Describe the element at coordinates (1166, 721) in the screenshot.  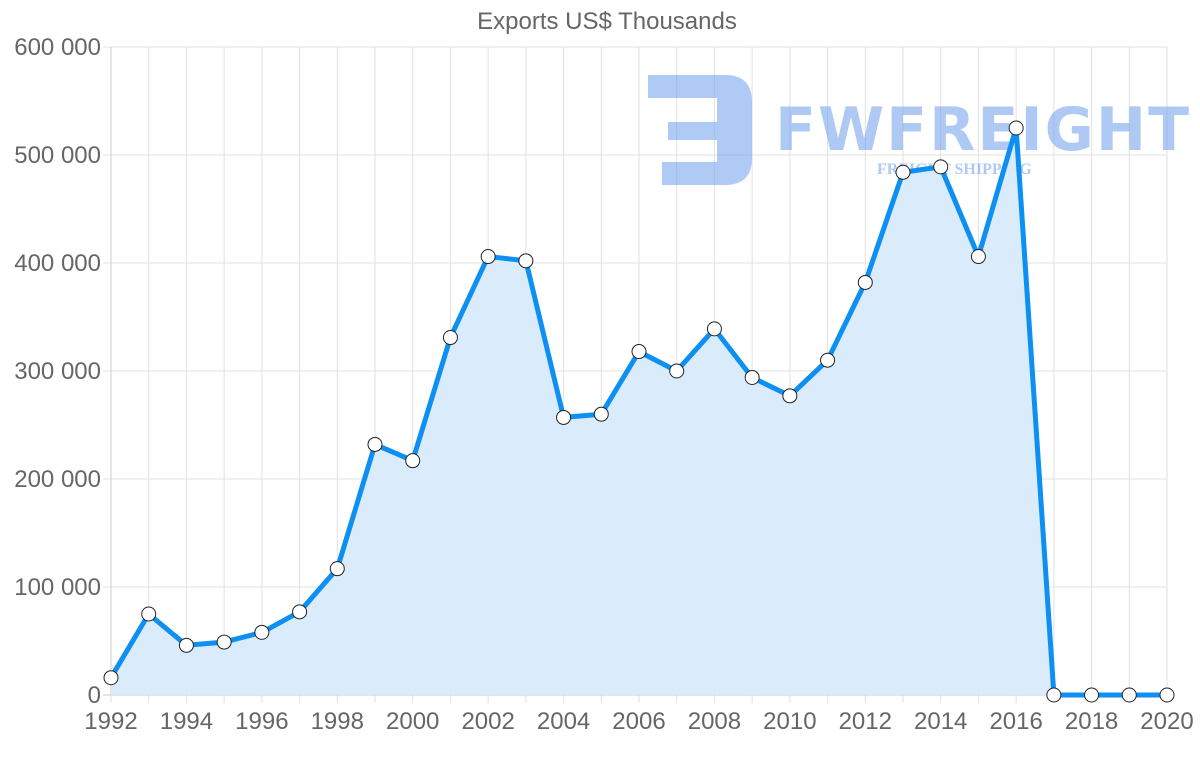
I see `x-tick-label: 2020` at that location.